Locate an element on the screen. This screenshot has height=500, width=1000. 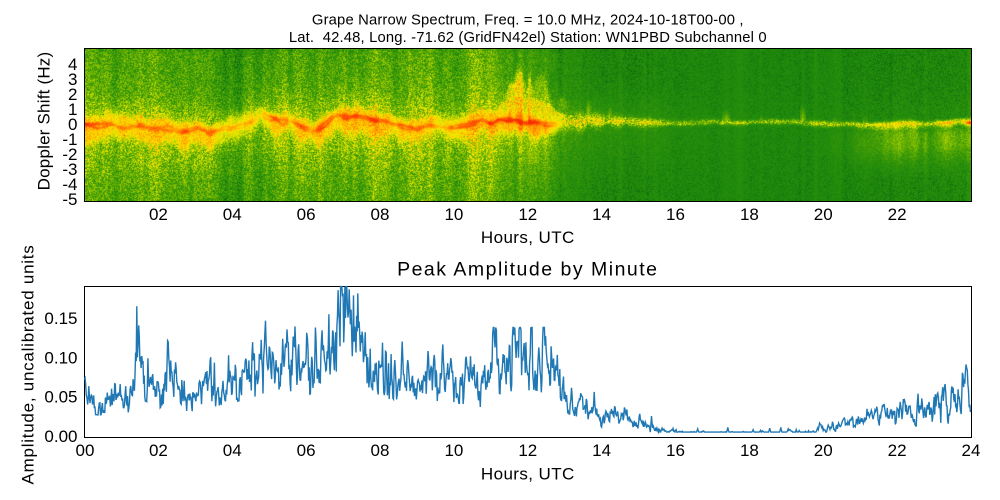
svg-text: -3 is located at coordinates (69, 169).